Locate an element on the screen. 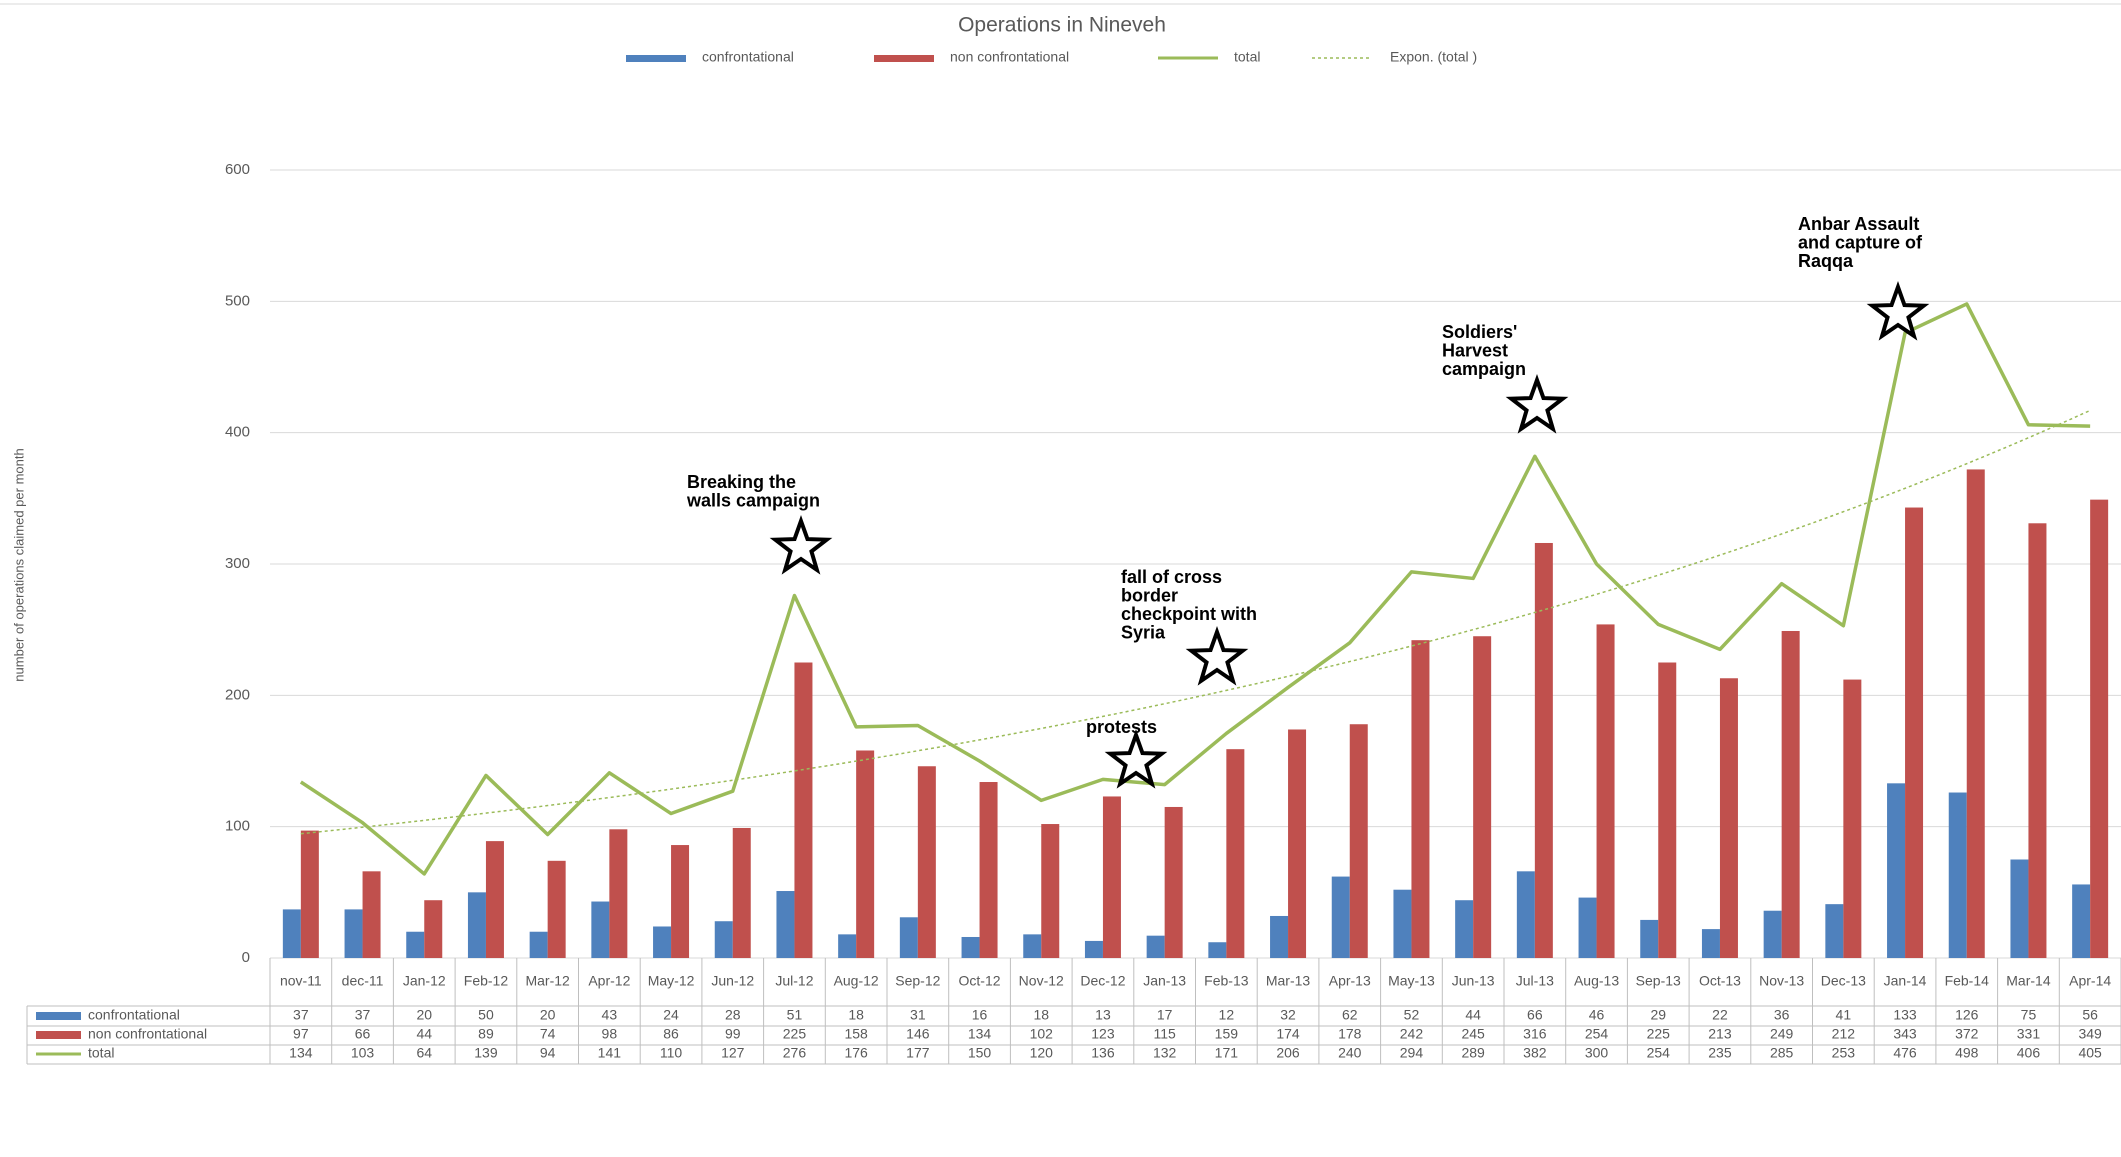 The height and width of the screenshot is (1157, 2121). annotation: Soldiers' is located at coordinates (1479, 332).